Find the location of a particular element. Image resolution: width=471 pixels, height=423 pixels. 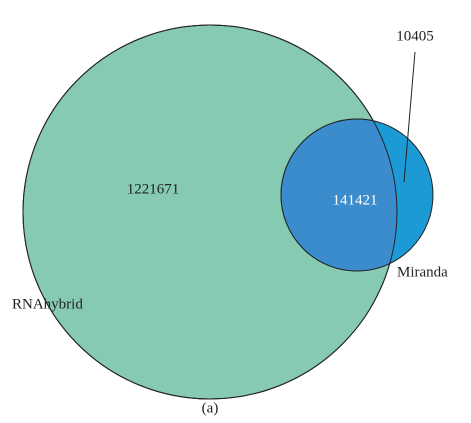

set-label: RNAhybrid is located at coordinates (47, 304).